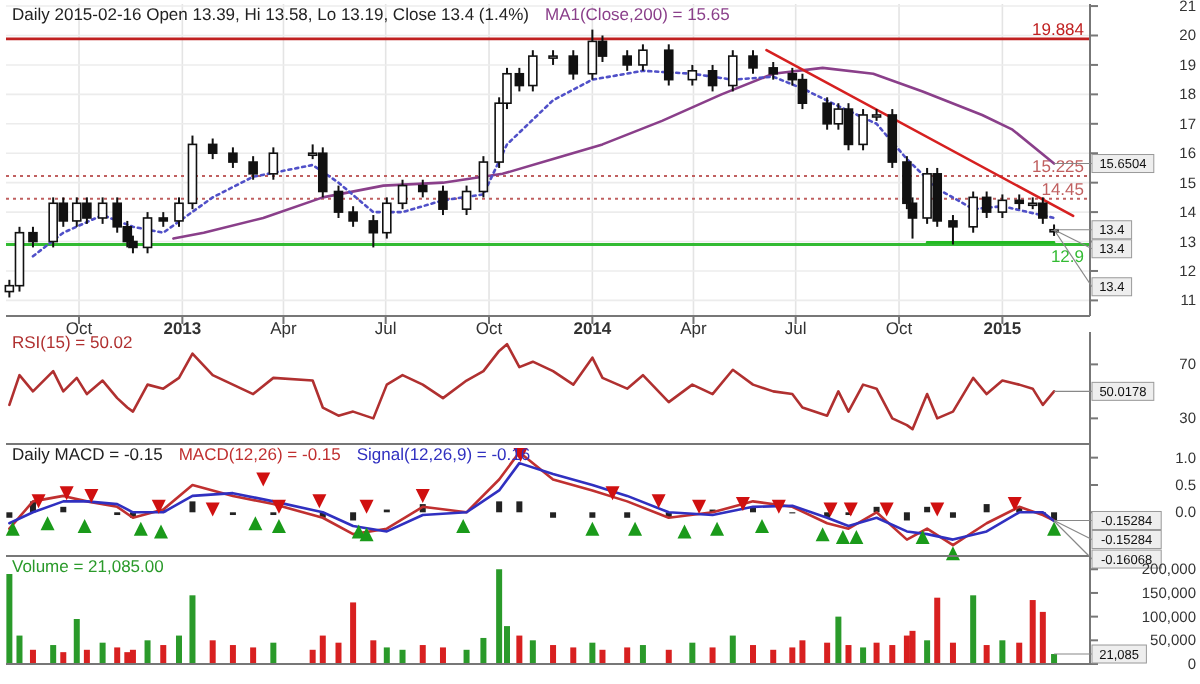  I want to click on ref-line-label: 12.9, so click(1067, 256).